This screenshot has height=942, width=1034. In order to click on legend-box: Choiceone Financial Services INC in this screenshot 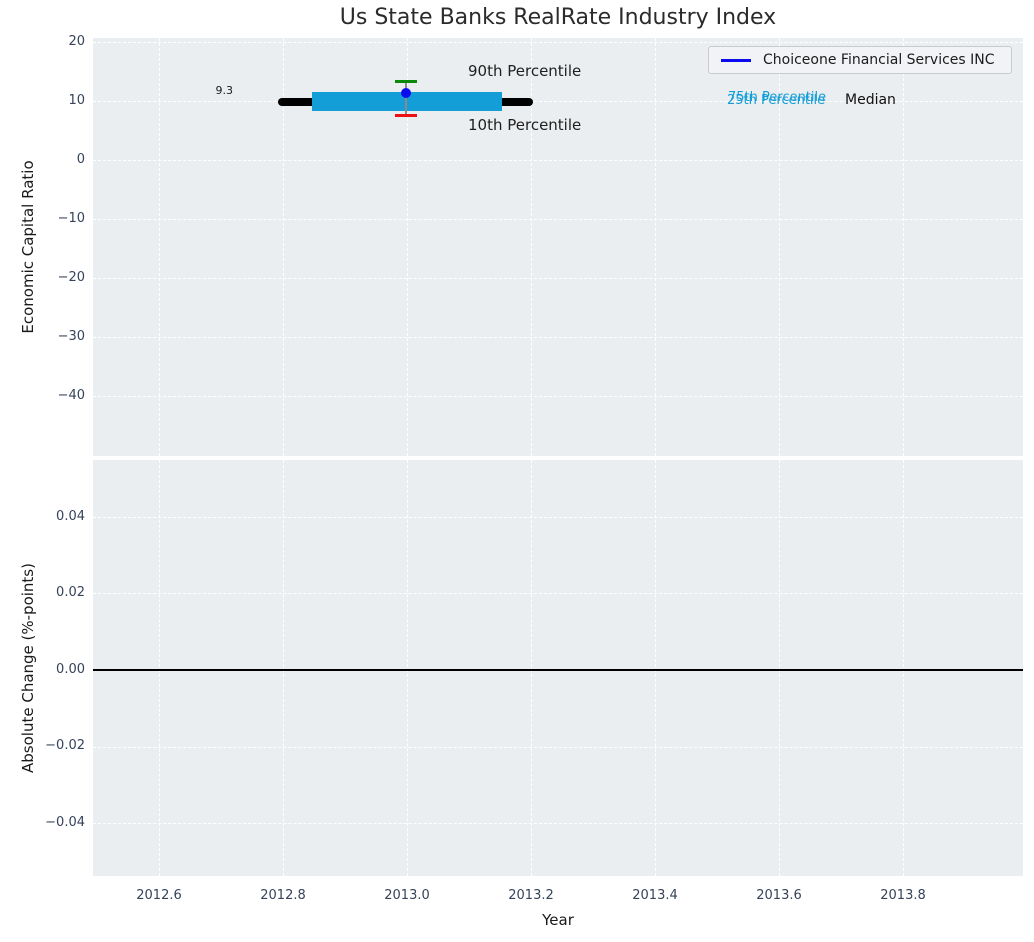, I will do `click(860, 60)`.